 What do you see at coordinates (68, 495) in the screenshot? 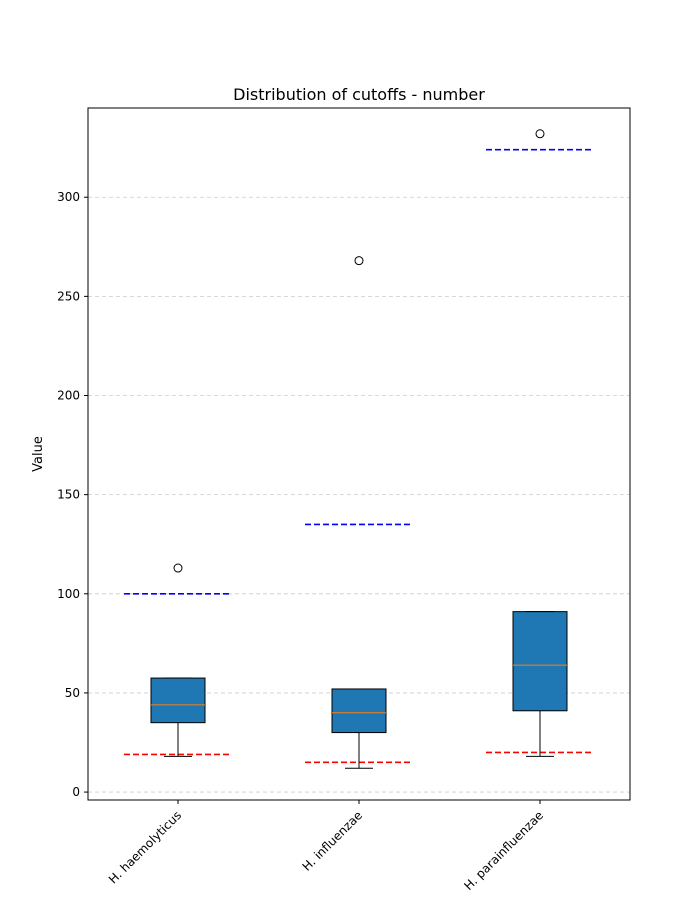
I see `y-tick-label: 150` at bounding box center [68, 495].